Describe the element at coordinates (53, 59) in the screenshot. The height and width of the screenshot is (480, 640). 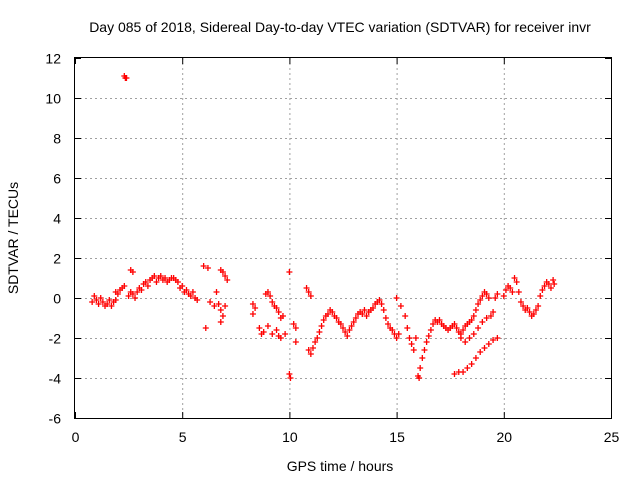
I see `y-tick-label: 12` at that location.